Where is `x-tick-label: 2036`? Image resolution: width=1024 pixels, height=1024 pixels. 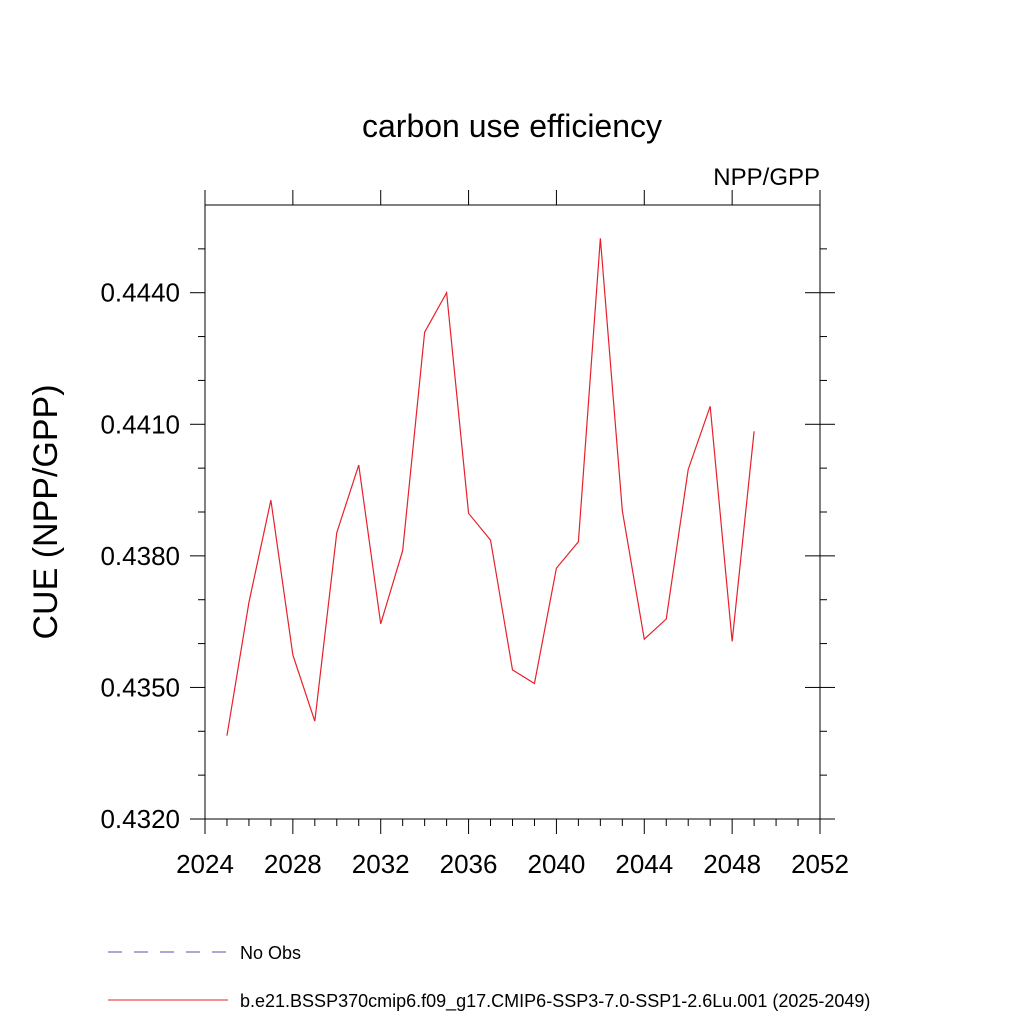
x-tick-label: 2036 is located at coordinates (469, 864).